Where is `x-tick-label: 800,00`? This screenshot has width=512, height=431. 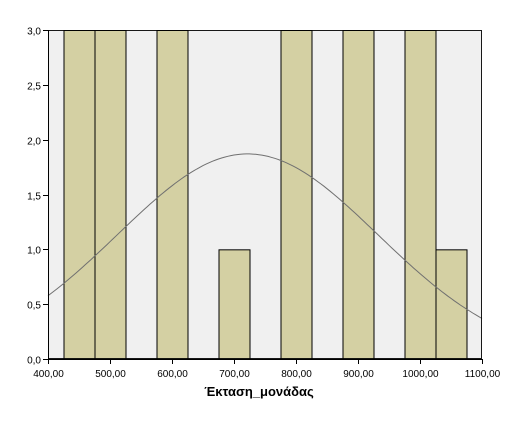 x-tick-label: 800,00 is located at coordinates (296, 374).